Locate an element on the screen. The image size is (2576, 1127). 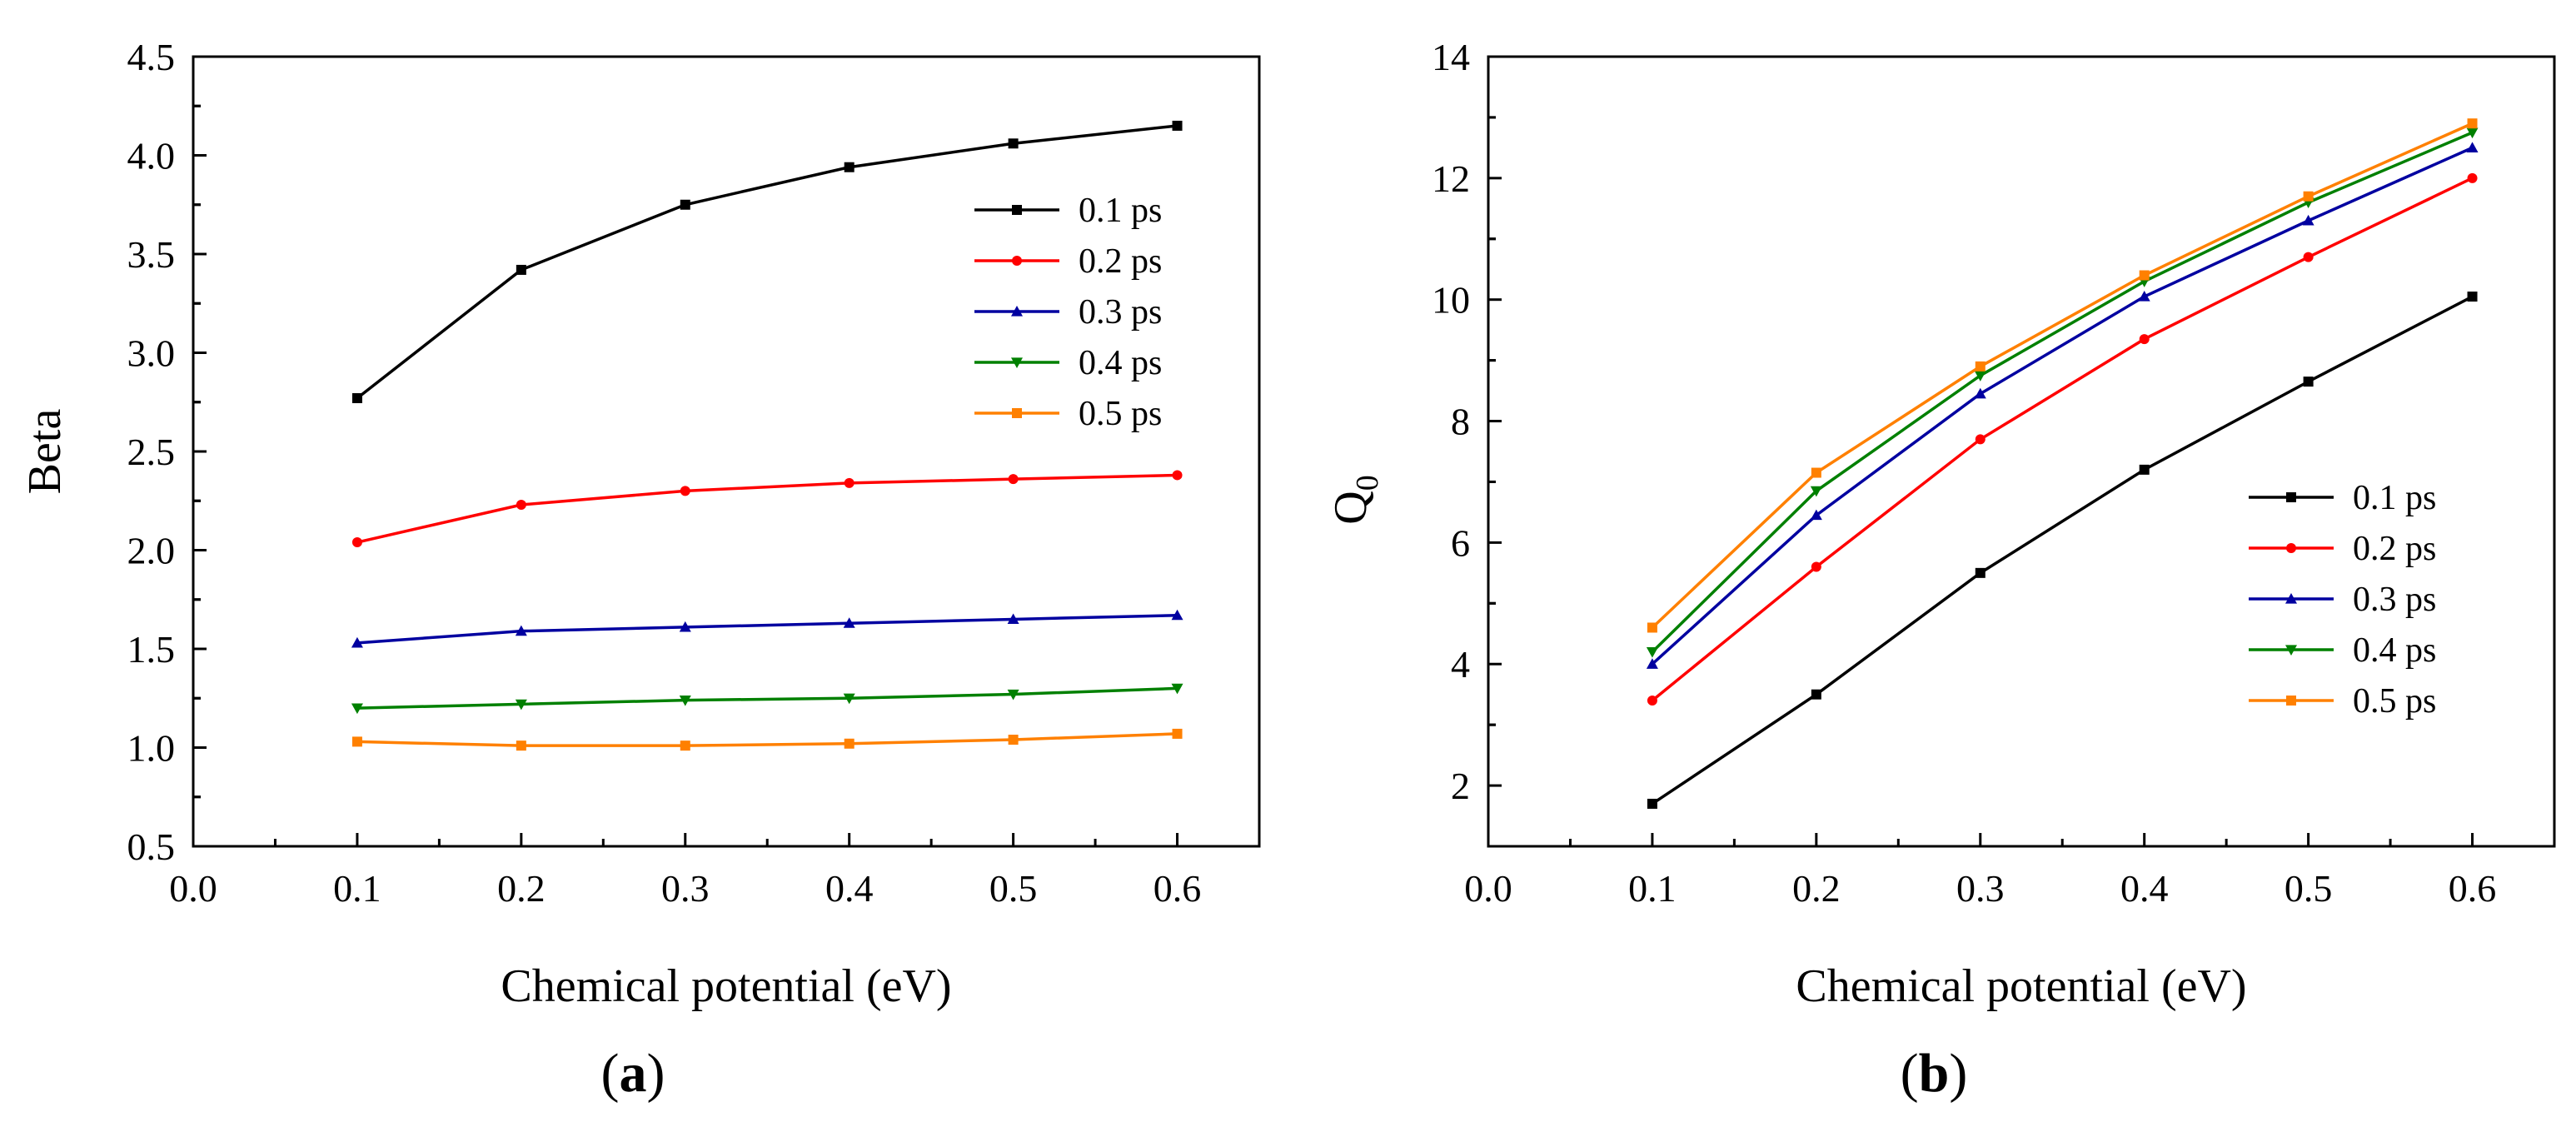
legend-label: 0.5 ps is located at coordinates (1120, 414).